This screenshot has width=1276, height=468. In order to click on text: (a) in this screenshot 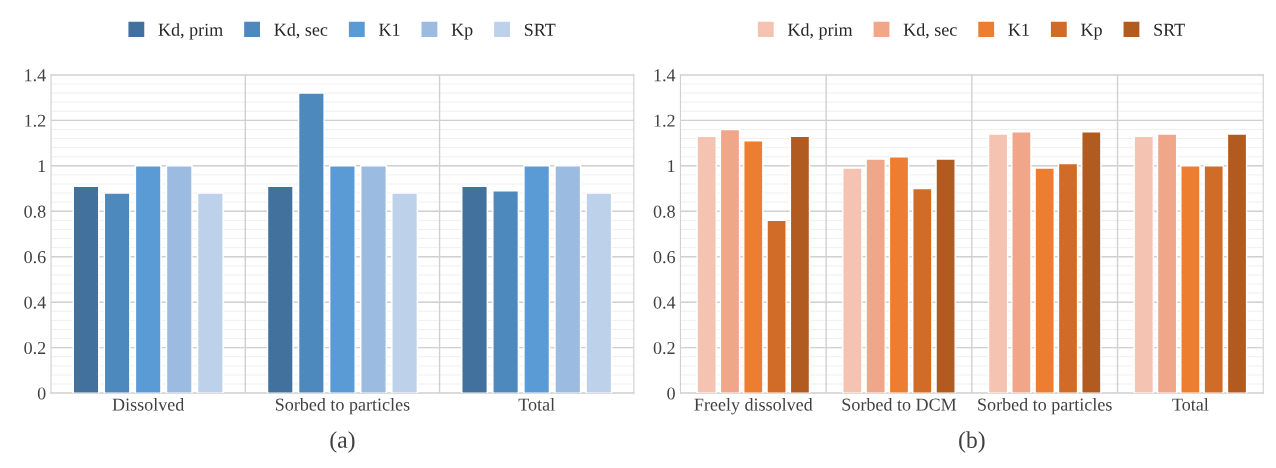, I will do `click(342, 442)`.